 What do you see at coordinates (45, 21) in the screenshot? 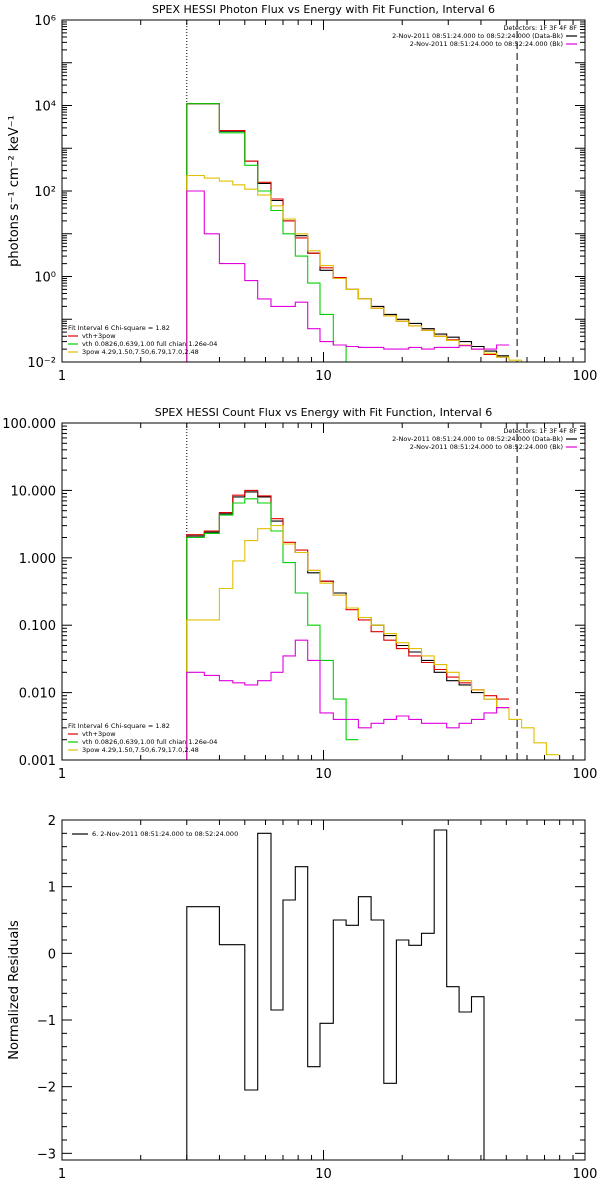
I see `y-tick-label: 10⁶` at bounding box center [45, 21].